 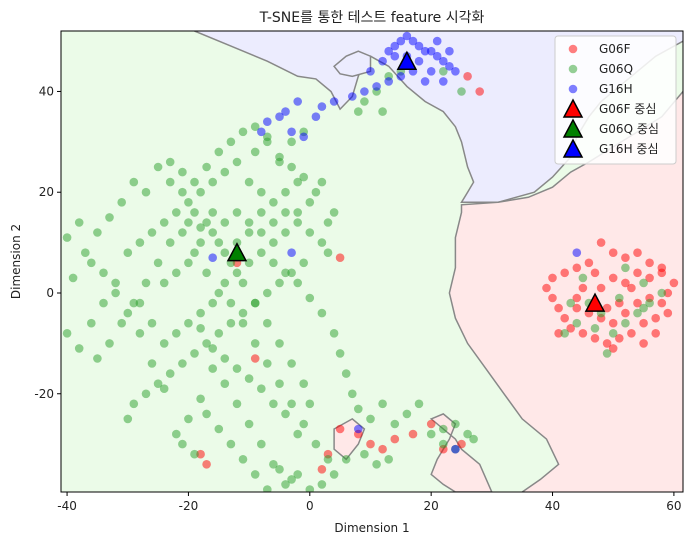 I want to click on y-axis-label: Dimension 2, so click(x=16, y=261).